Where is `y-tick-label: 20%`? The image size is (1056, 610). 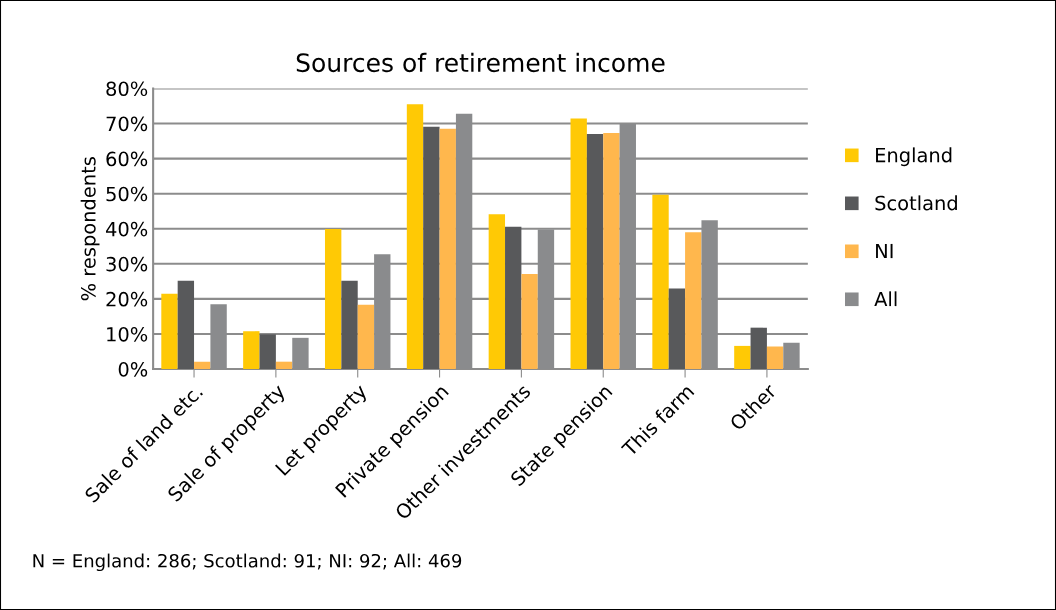
y-tick-label: 20% is located at coordinates (127, 299).